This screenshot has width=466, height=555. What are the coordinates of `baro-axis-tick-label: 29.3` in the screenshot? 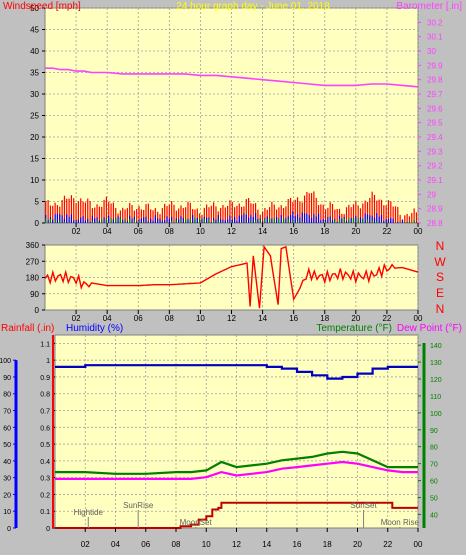 It's located at (435, 151).